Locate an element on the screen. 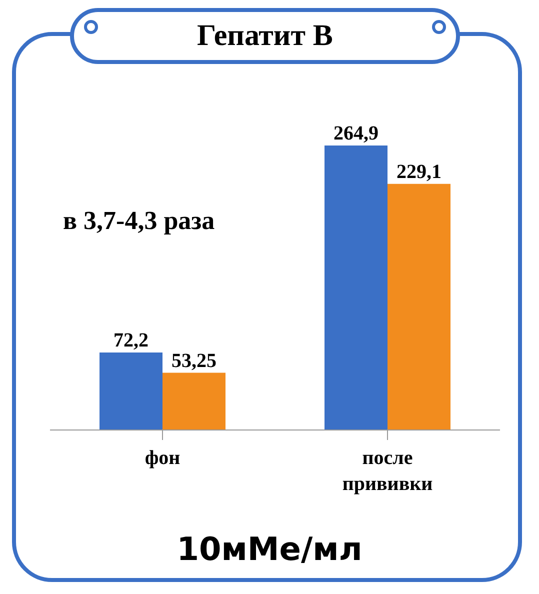 This screenshot has width=539, height=594. data-label: 264,9 is located at coordinates (356, 133).